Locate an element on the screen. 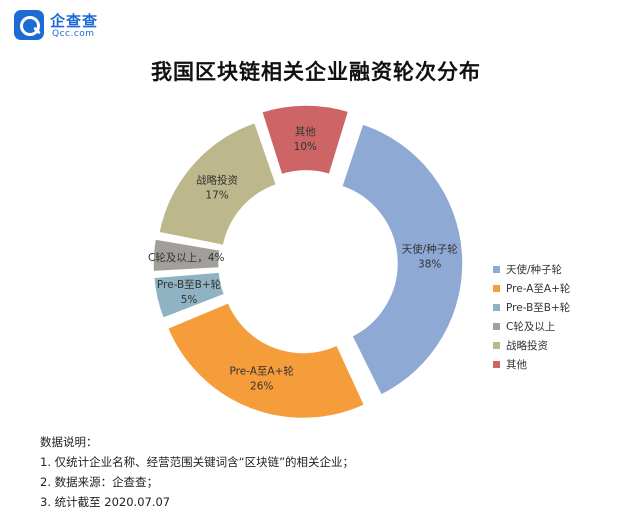 Image resolution: width=632 pixels, height=518 pixels. notes-heading: 数据说明： is located at coordinates (69, 442).